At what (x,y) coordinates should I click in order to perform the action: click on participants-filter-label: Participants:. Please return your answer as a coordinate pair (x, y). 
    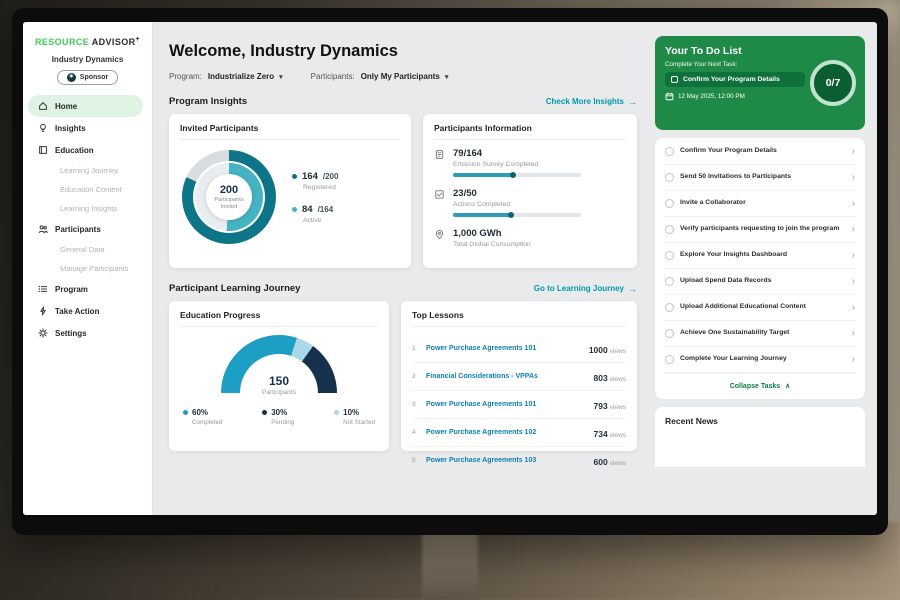
    Looking at the image, I should click on (332, 76).